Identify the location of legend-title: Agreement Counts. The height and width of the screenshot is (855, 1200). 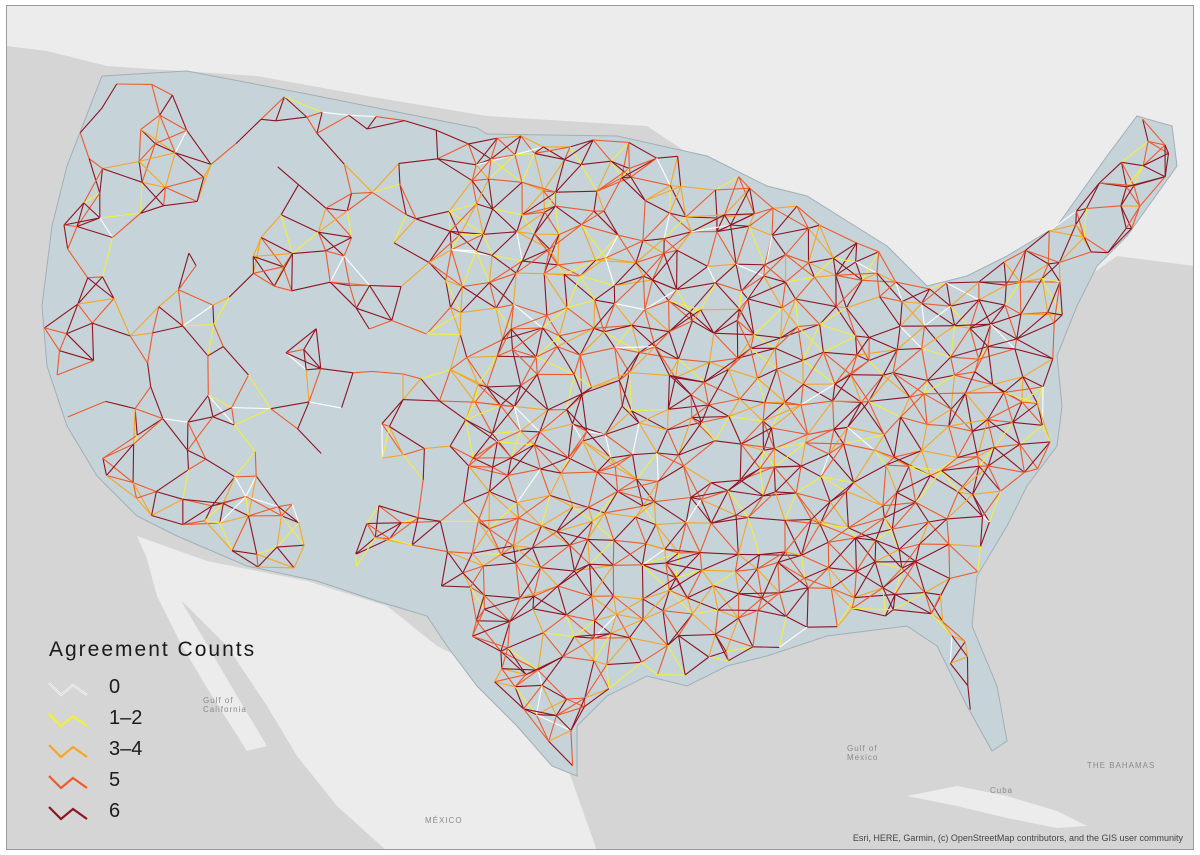
(153, 649).